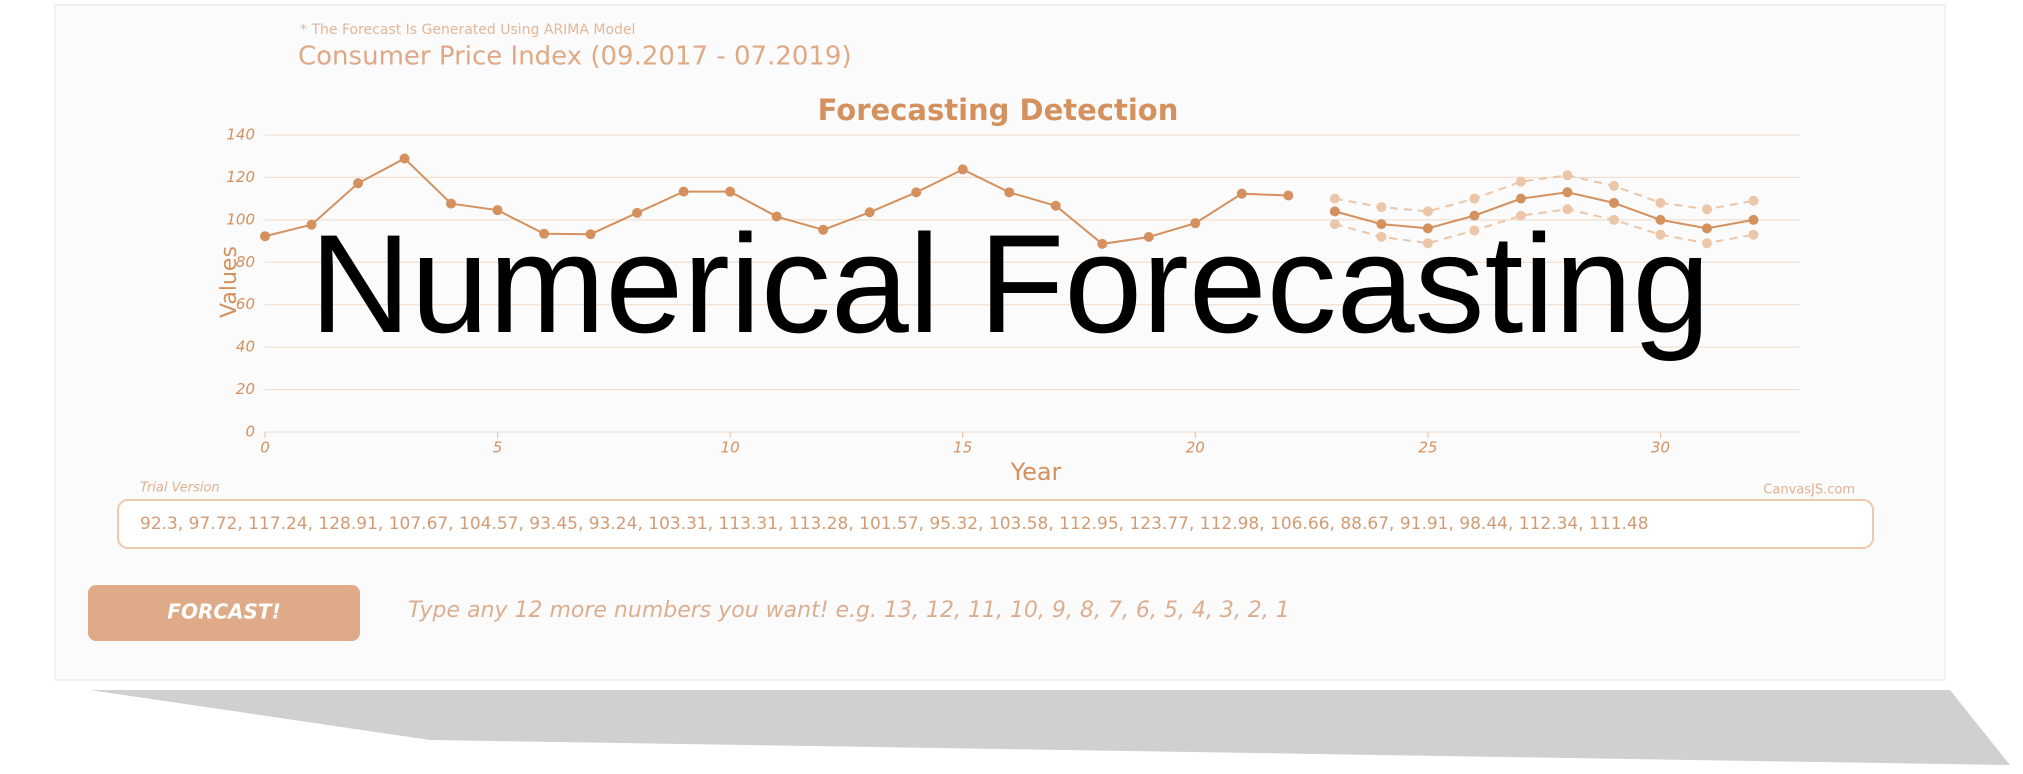 The height and width of the screenshot is (774, 2023). I want to click on x-tick-label: 0, so click(265, 448).